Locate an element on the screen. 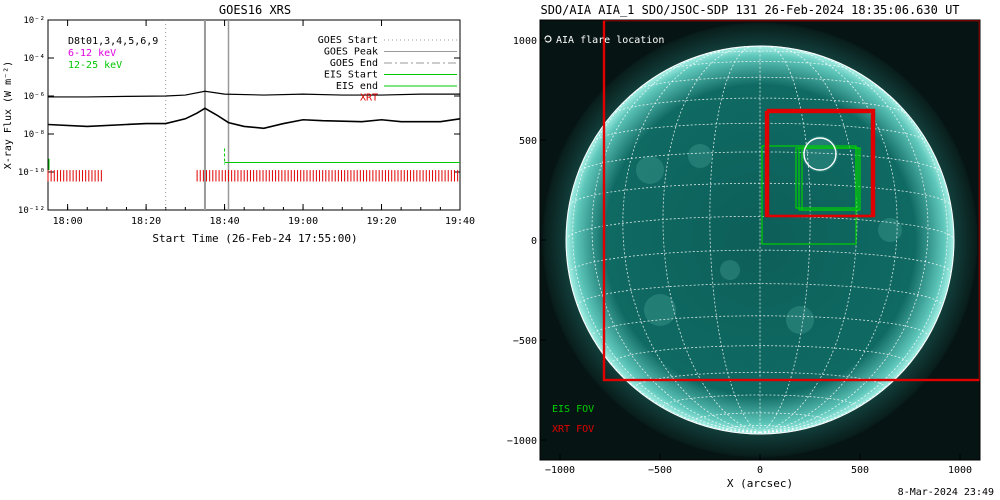  goes-marker-legend-entry: XRT is located at coordinates (369, 98).